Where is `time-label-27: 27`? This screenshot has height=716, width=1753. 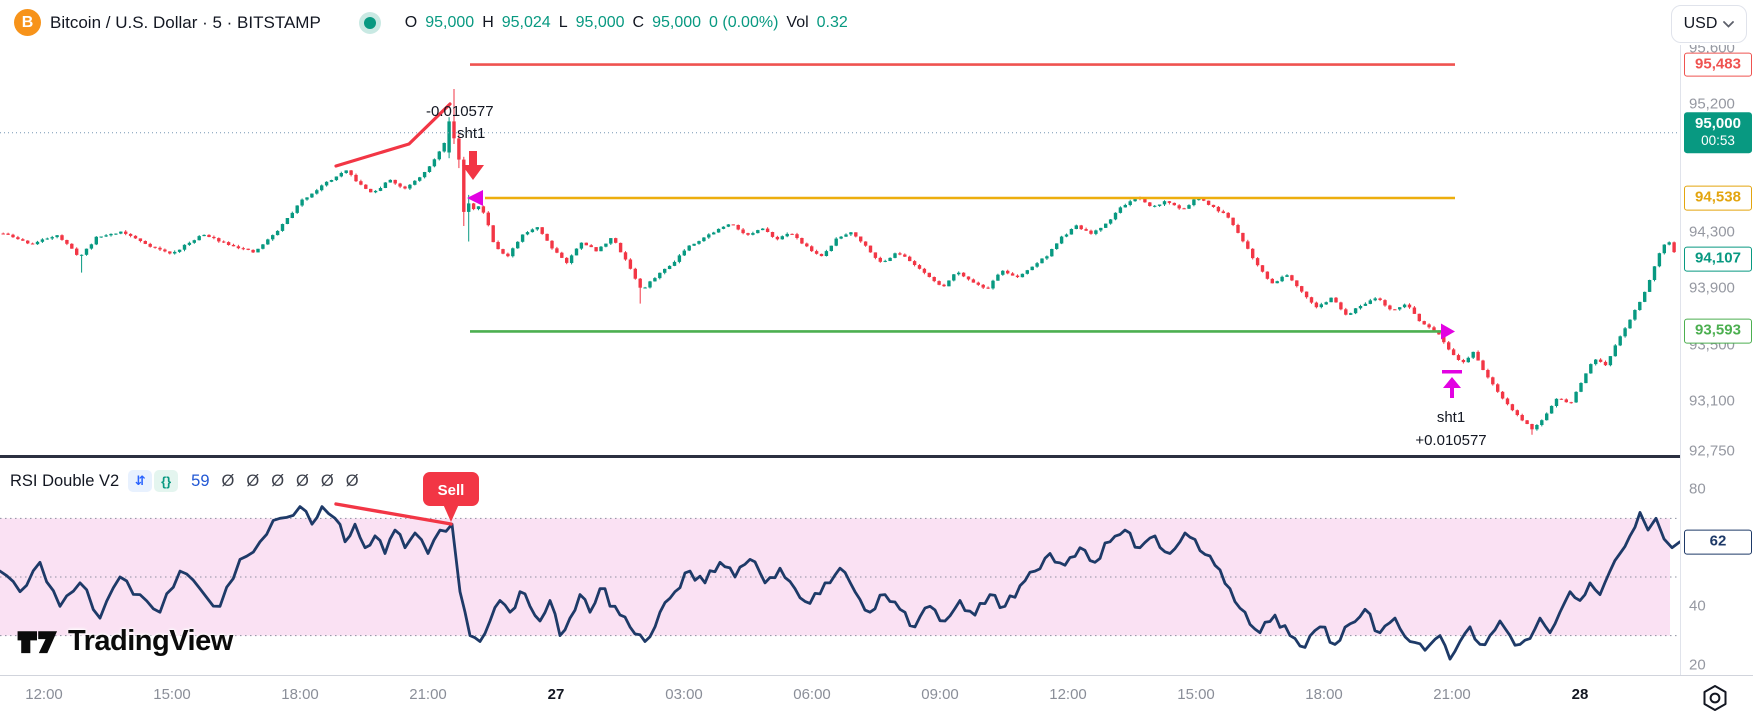
time-label-27: 27 is located at coordinates (556, 694).